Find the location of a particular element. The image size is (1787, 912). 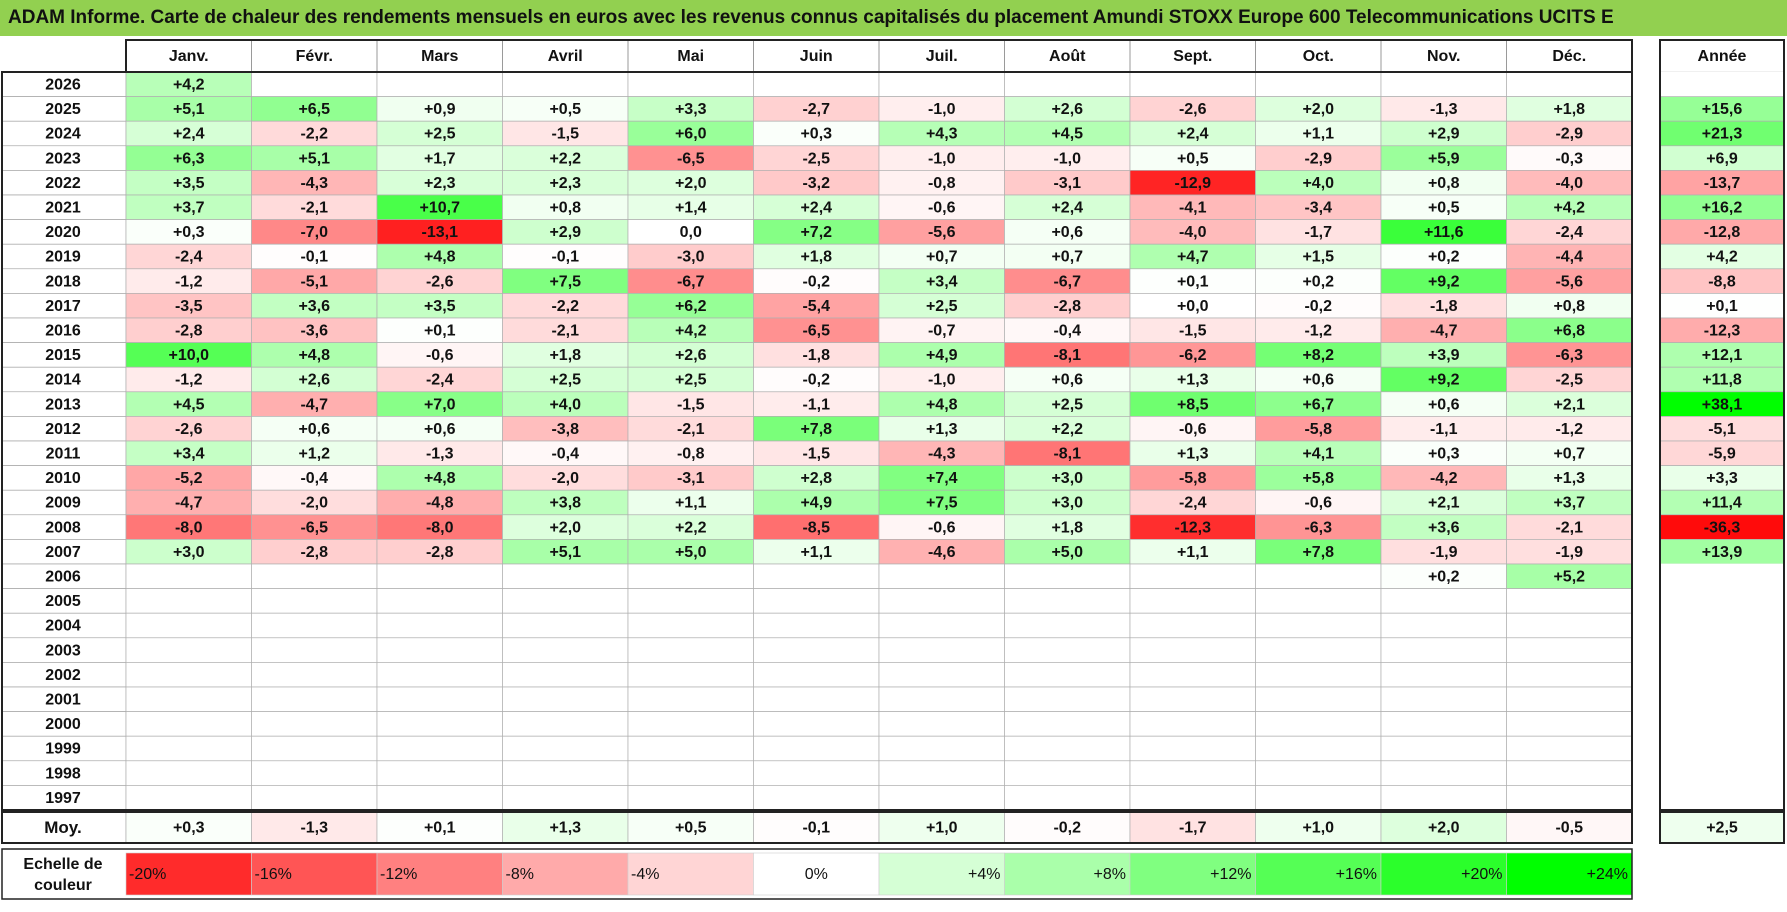

heatmap-cell-value: +7,5 is located at coordinates (942, 503).